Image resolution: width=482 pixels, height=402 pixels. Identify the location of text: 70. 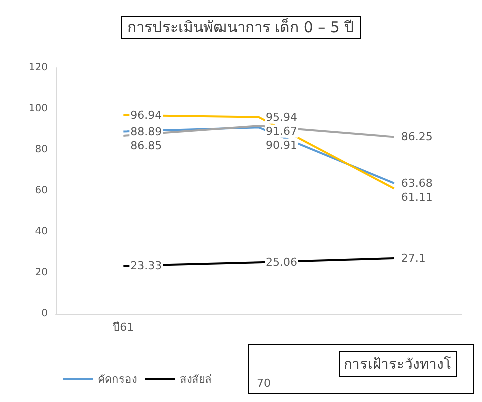
(264, 383).